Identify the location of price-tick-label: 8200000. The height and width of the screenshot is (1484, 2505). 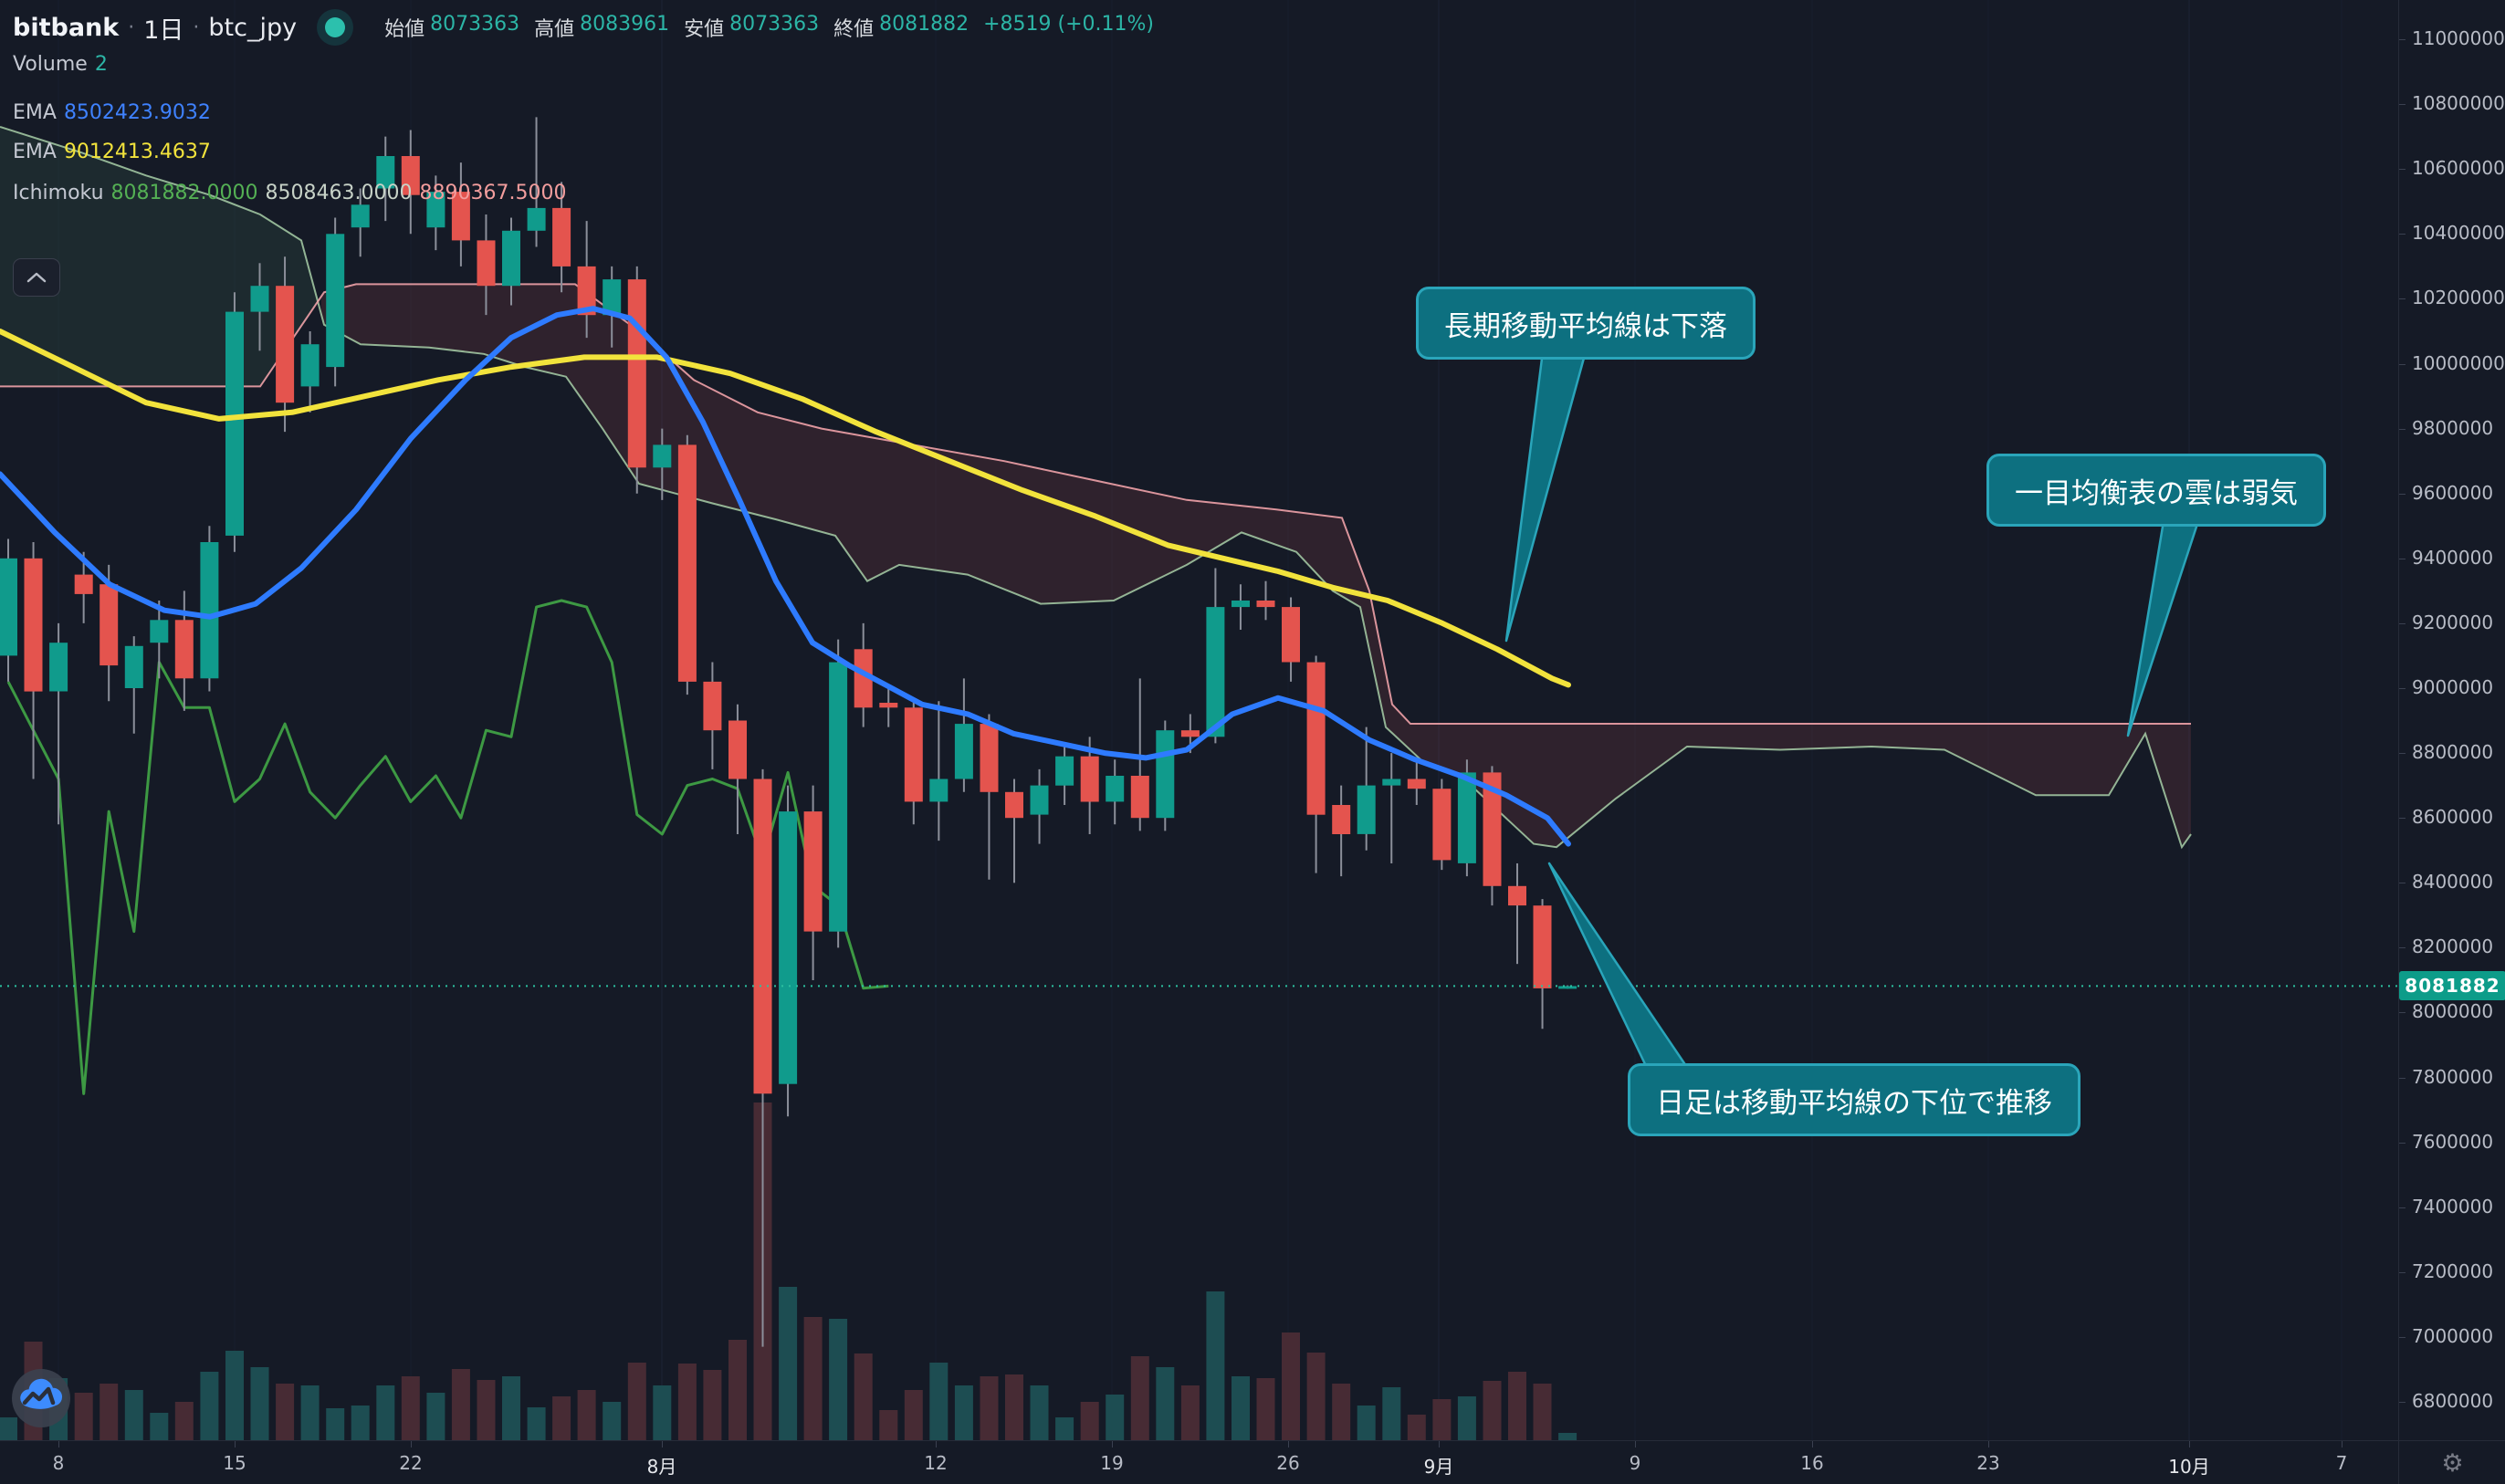
(2453, 946).